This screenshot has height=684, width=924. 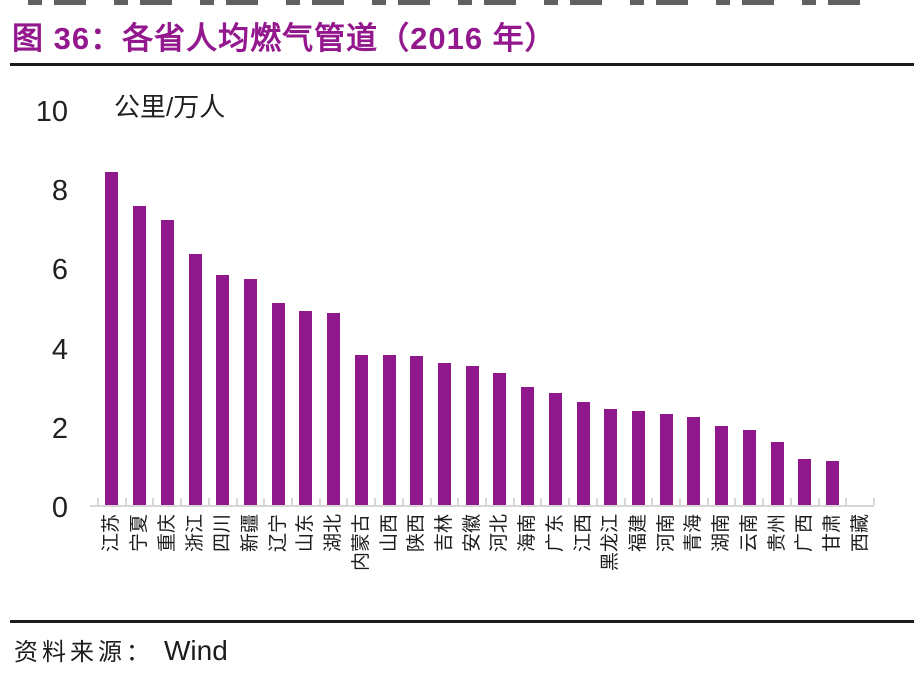 I want to click on x-tick-label: 重庆, so click(x=167, y=533).